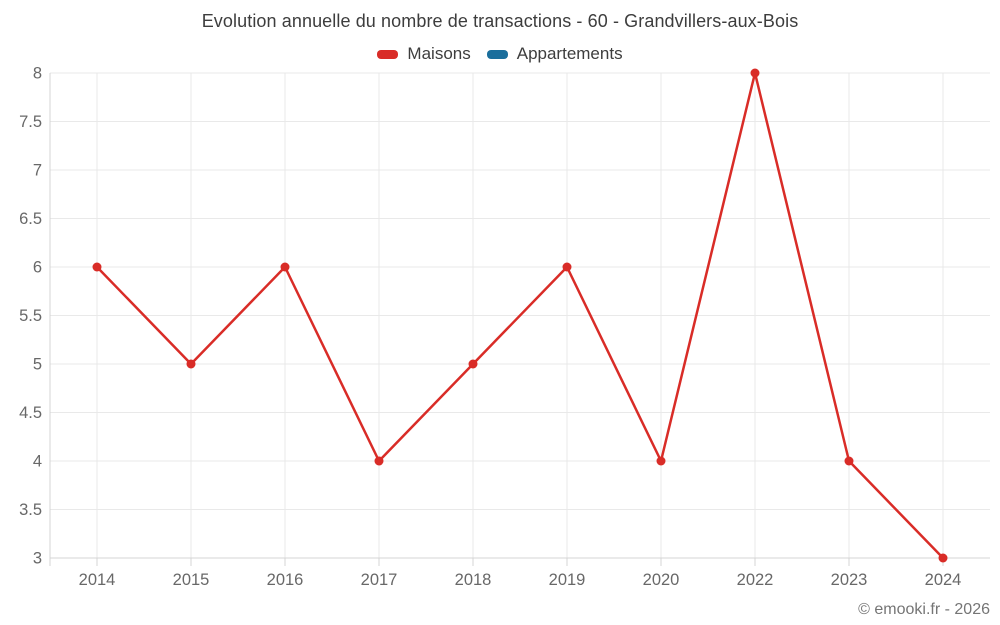 The height and width of the screenshot is (625, 1000). What do you see at coordinates (379, 580) in the screenshot?
I see `x-axis-tick-label: 2017` at bounding box center [379, 580].